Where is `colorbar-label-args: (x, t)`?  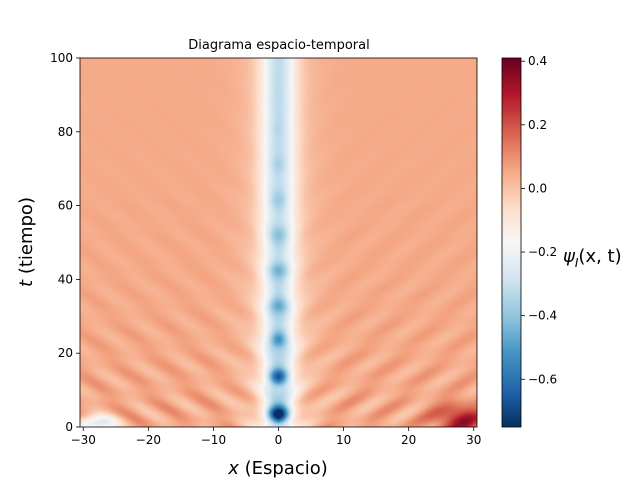 colorbar-label-args: (x, t) is located at coordinates (599, 256).